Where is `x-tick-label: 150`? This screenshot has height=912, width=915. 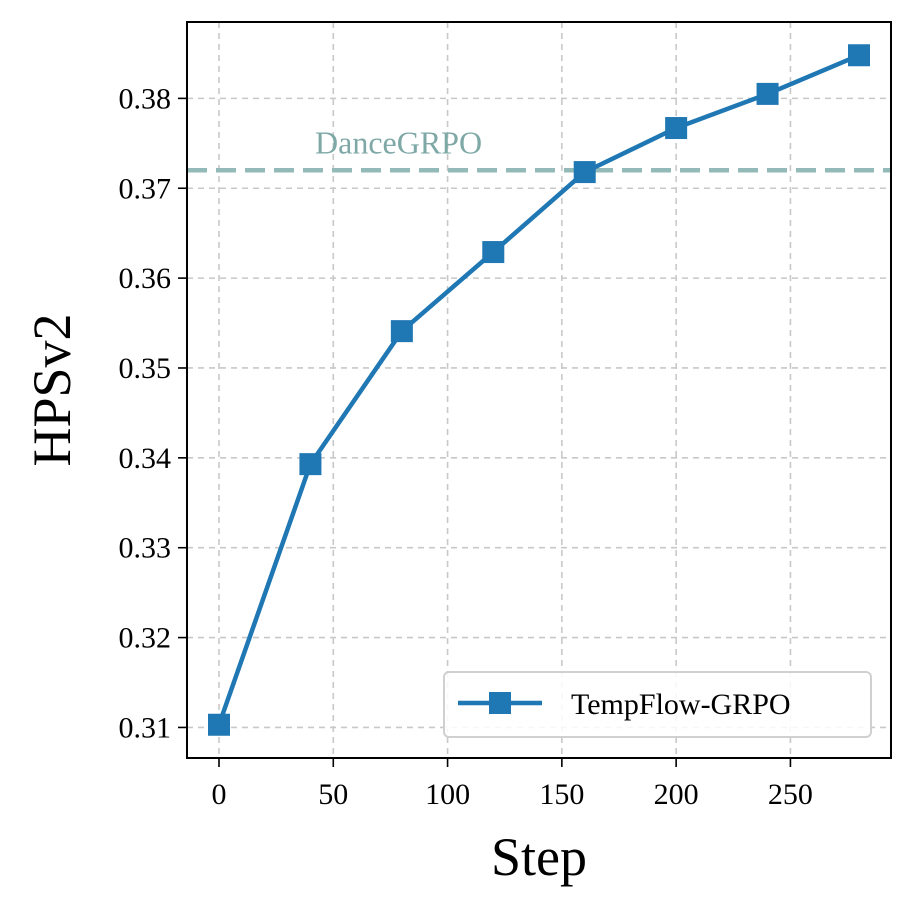 x-tick-label: 150 is located at coordinates (561, 794).